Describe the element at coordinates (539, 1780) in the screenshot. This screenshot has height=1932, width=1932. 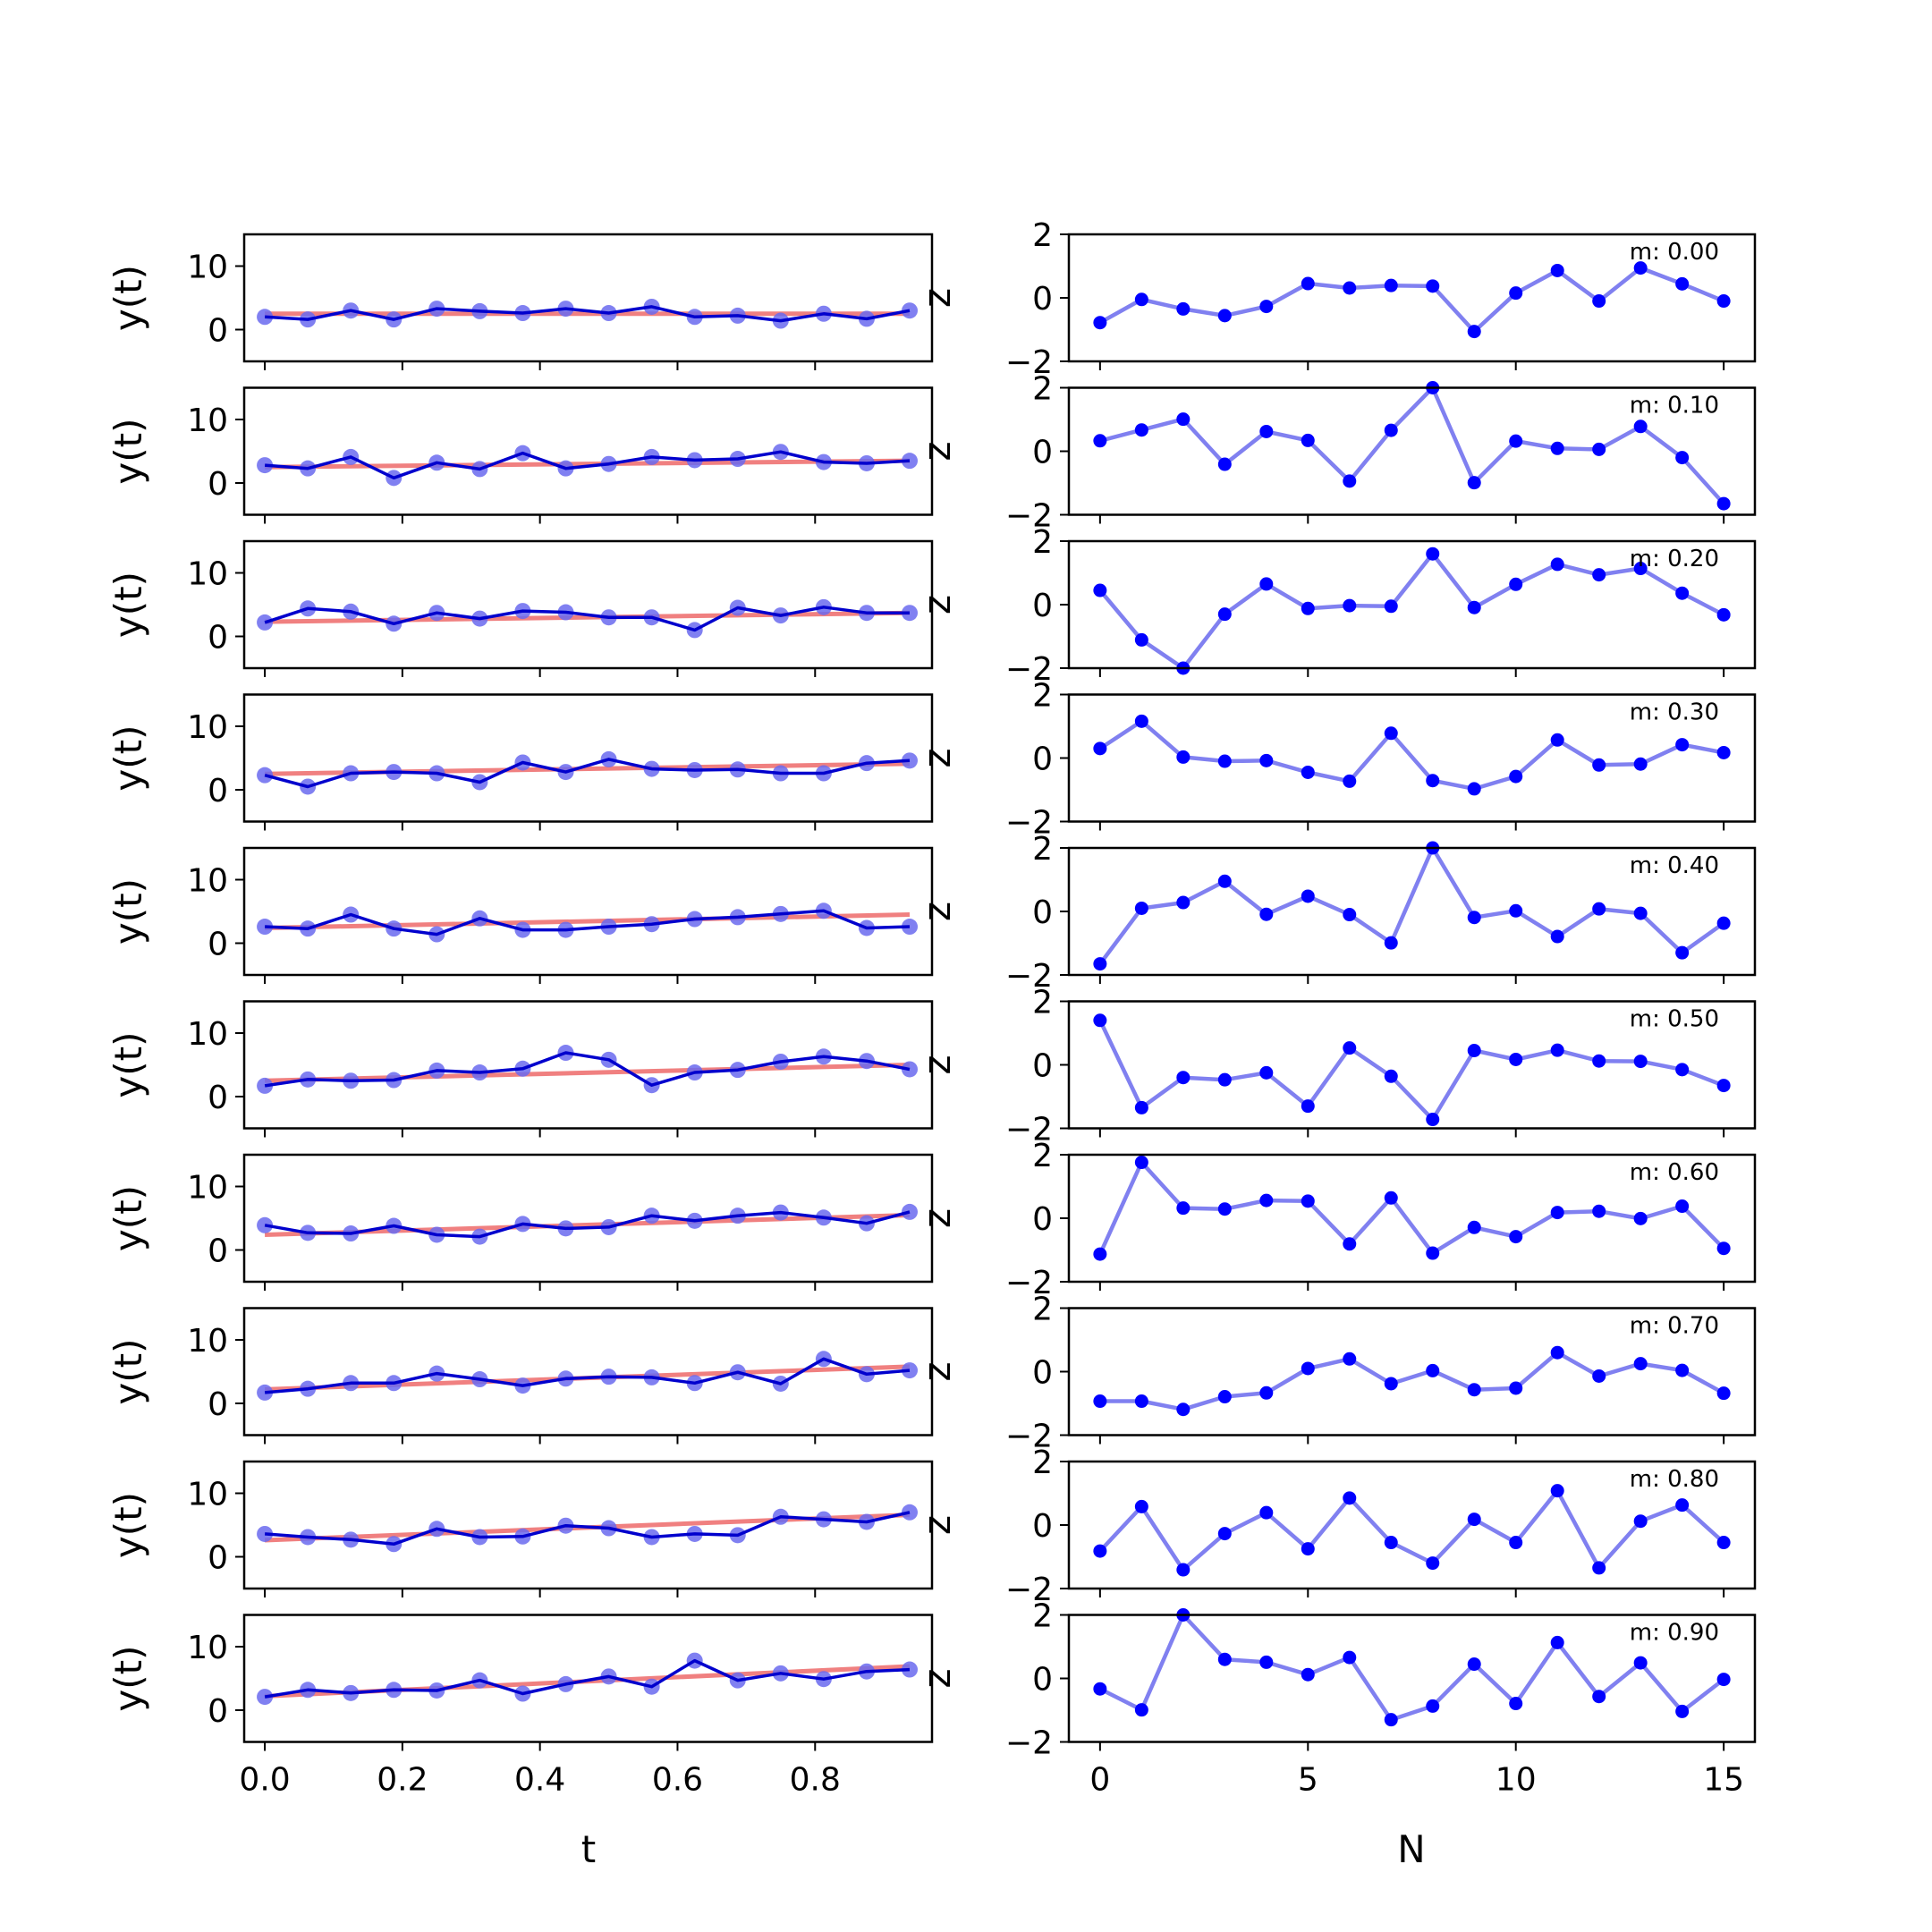
I see `x-tick-label: 0.4` at that location.